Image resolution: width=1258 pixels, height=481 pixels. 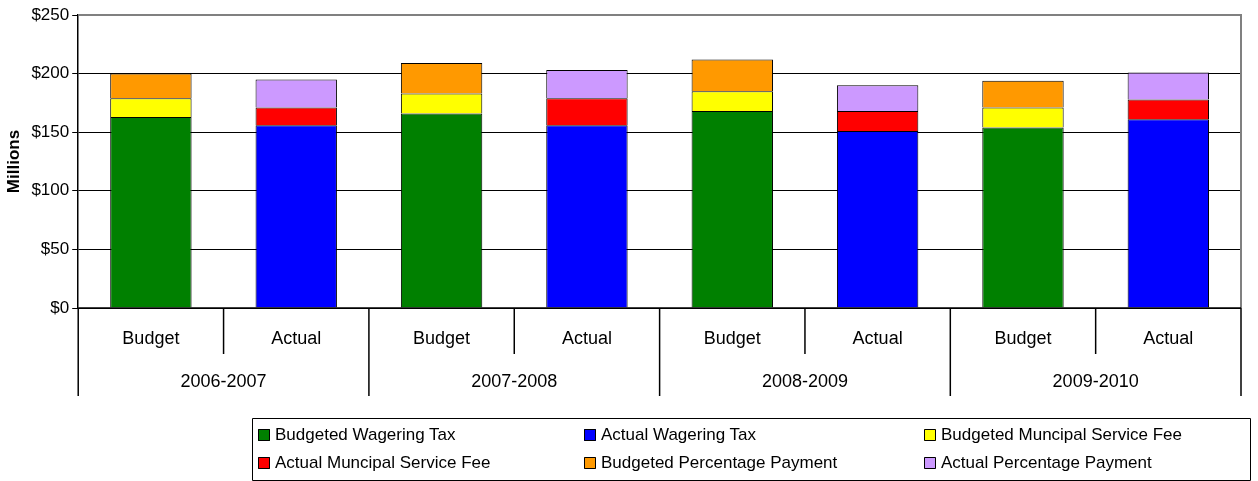 I want to click on text: 2008-2009, so click(x=804, y=380).